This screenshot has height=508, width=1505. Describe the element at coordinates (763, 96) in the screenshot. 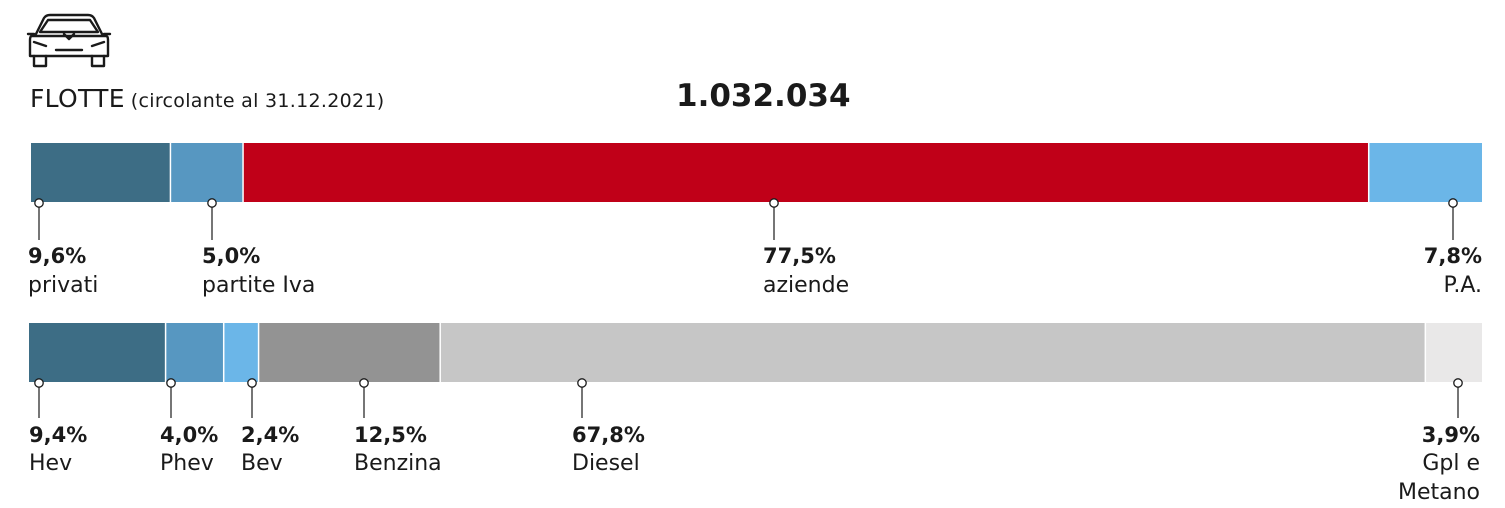

I see `total-value: 1.032.034` at that location.